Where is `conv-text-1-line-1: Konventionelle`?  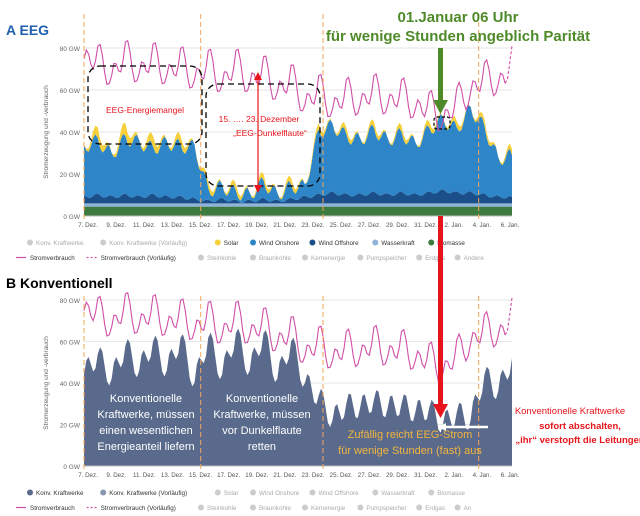
conv-text-1-line-1: Konventionelle is located at coordinates (146, 399).